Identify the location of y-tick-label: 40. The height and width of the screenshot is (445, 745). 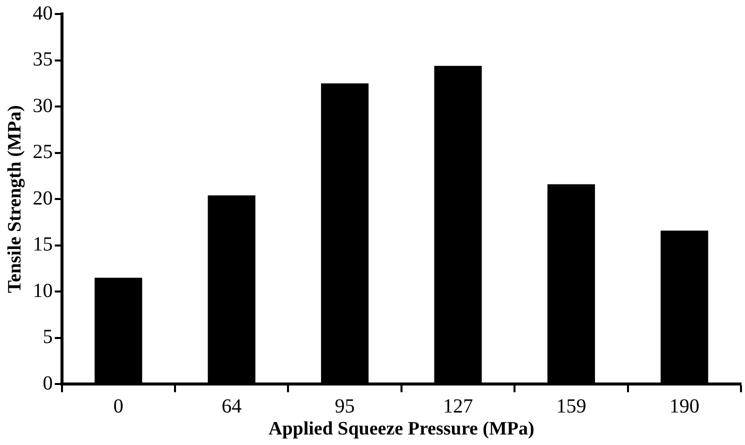
(42, 13).